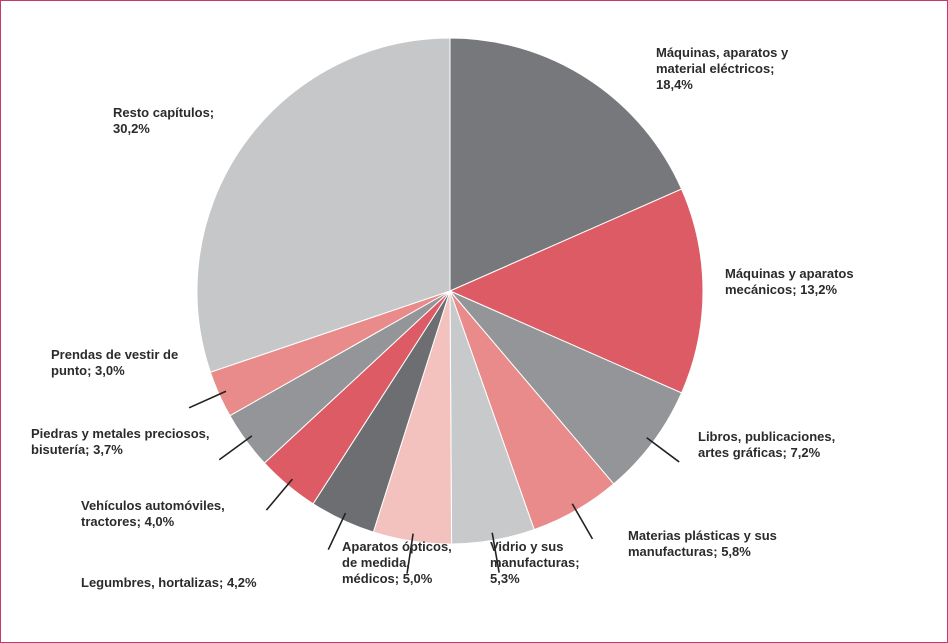 This screenshot has height=643, width=948. I want to click on slice-label: Máquinas y aparatos mecánicos; 13,2%, so click(795, 282).